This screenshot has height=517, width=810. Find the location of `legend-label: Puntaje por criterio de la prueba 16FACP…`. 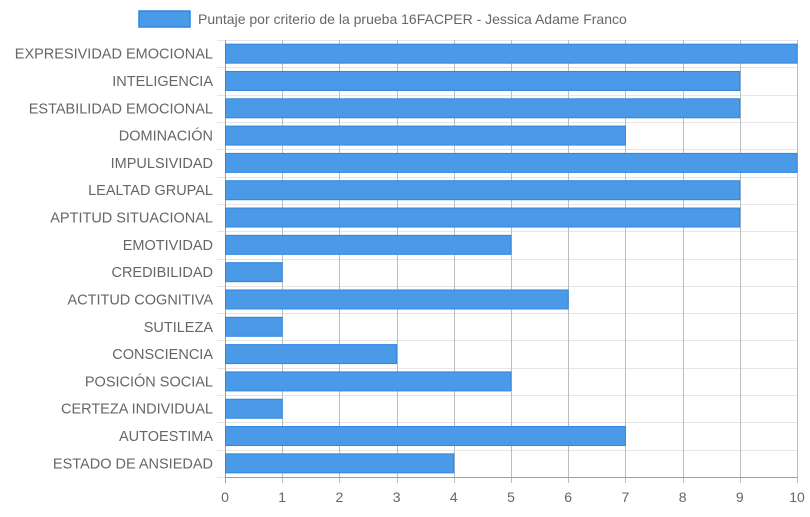

legend-label: Puntaje por criterio de la prueba 16FACP… is located at coordinates (412, 19).